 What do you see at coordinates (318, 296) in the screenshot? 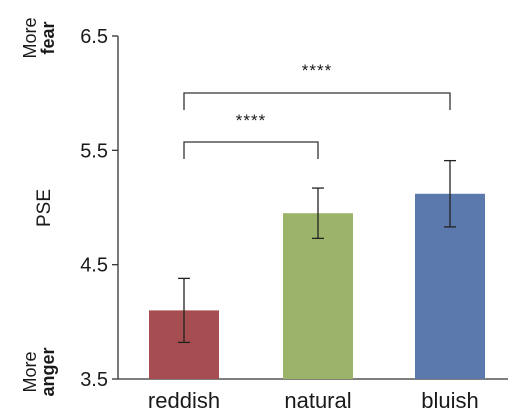
I see `bar-natural` at bounding box center [318, 296].